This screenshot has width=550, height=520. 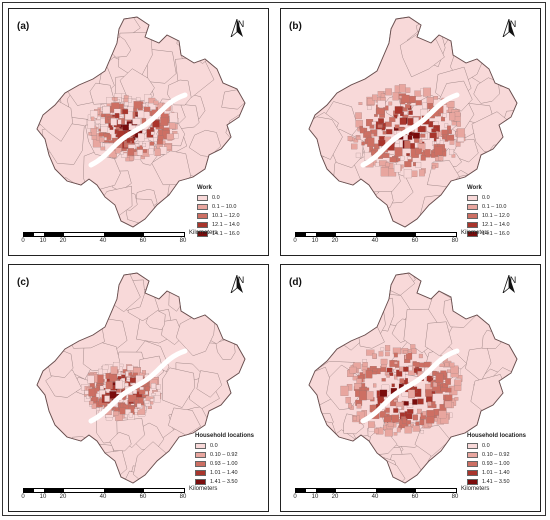 What do you see at coordinates (496, 481) in the screenshot?
I see `legend-entry: 1.41 – 3.50` at bounding box center [496, 481].